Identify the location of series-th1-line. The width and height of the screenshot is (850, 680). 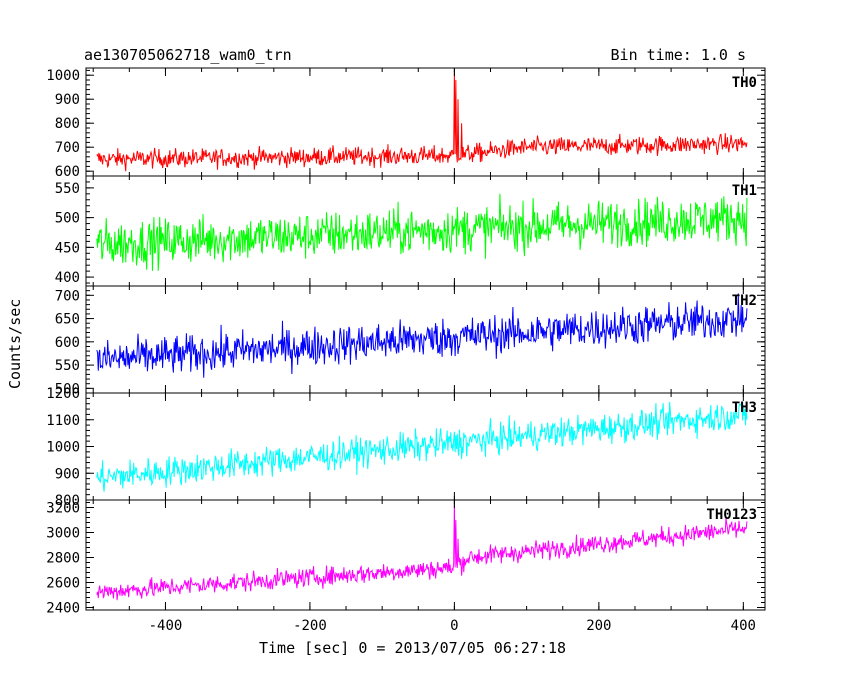
(422, 232).